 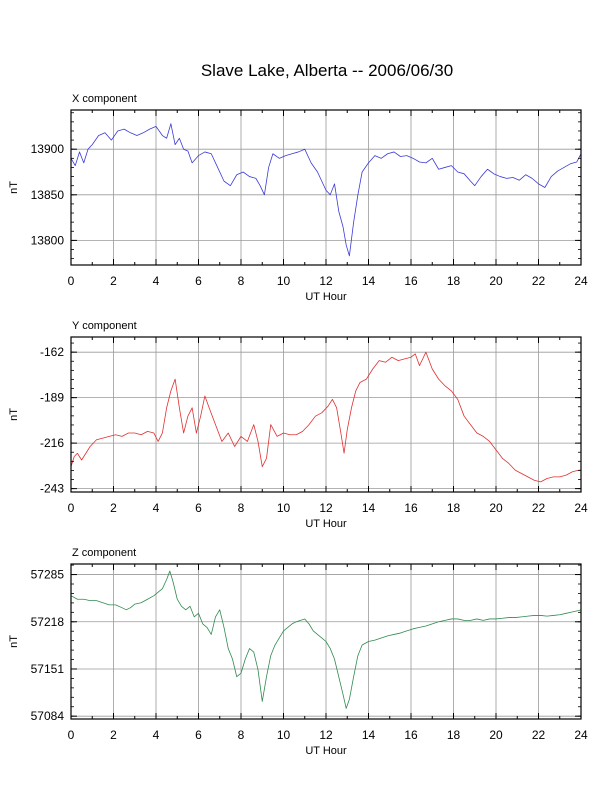 I want to click on y-tick-label: -243, so click(x=52, y=489).